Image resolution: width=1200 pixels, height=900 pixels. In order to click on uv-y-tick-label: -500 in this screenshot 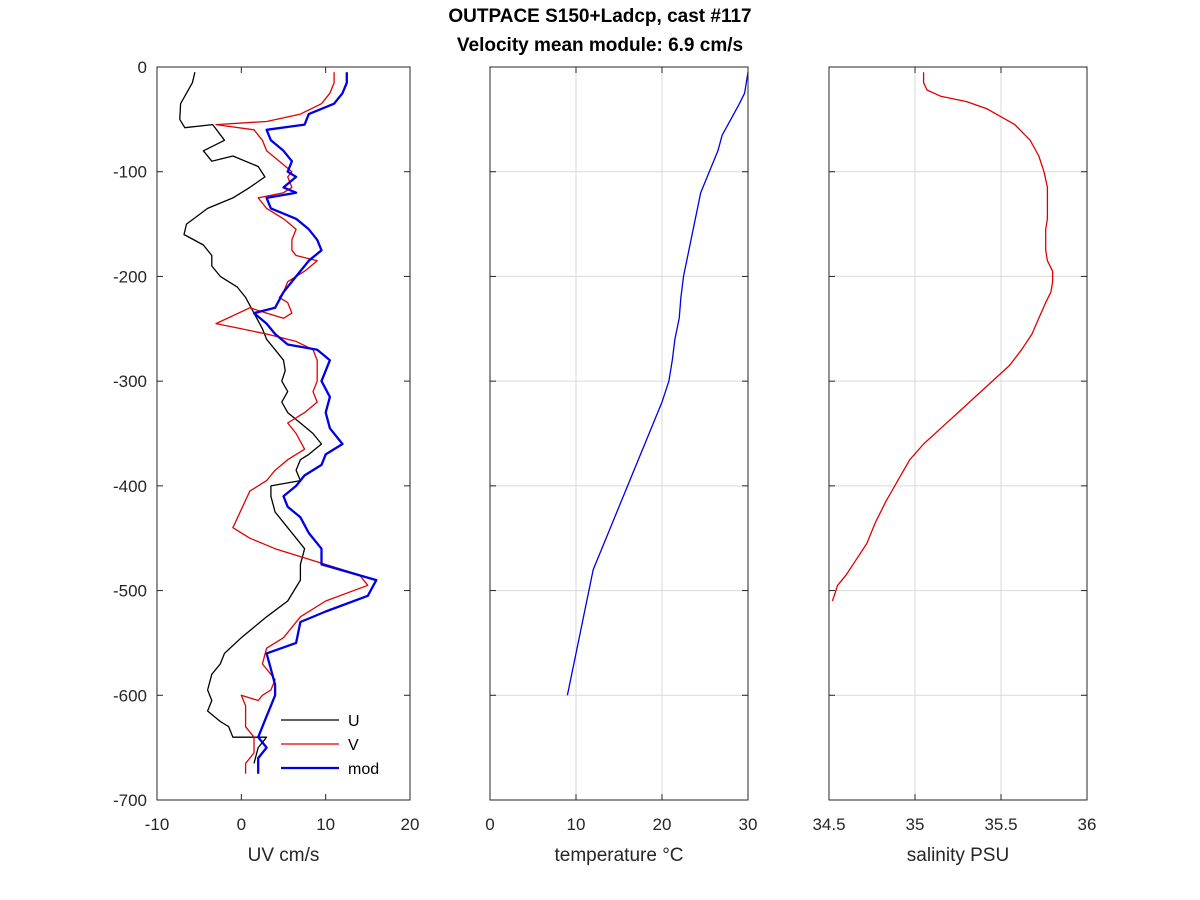, I will do `click(130, 591)`.